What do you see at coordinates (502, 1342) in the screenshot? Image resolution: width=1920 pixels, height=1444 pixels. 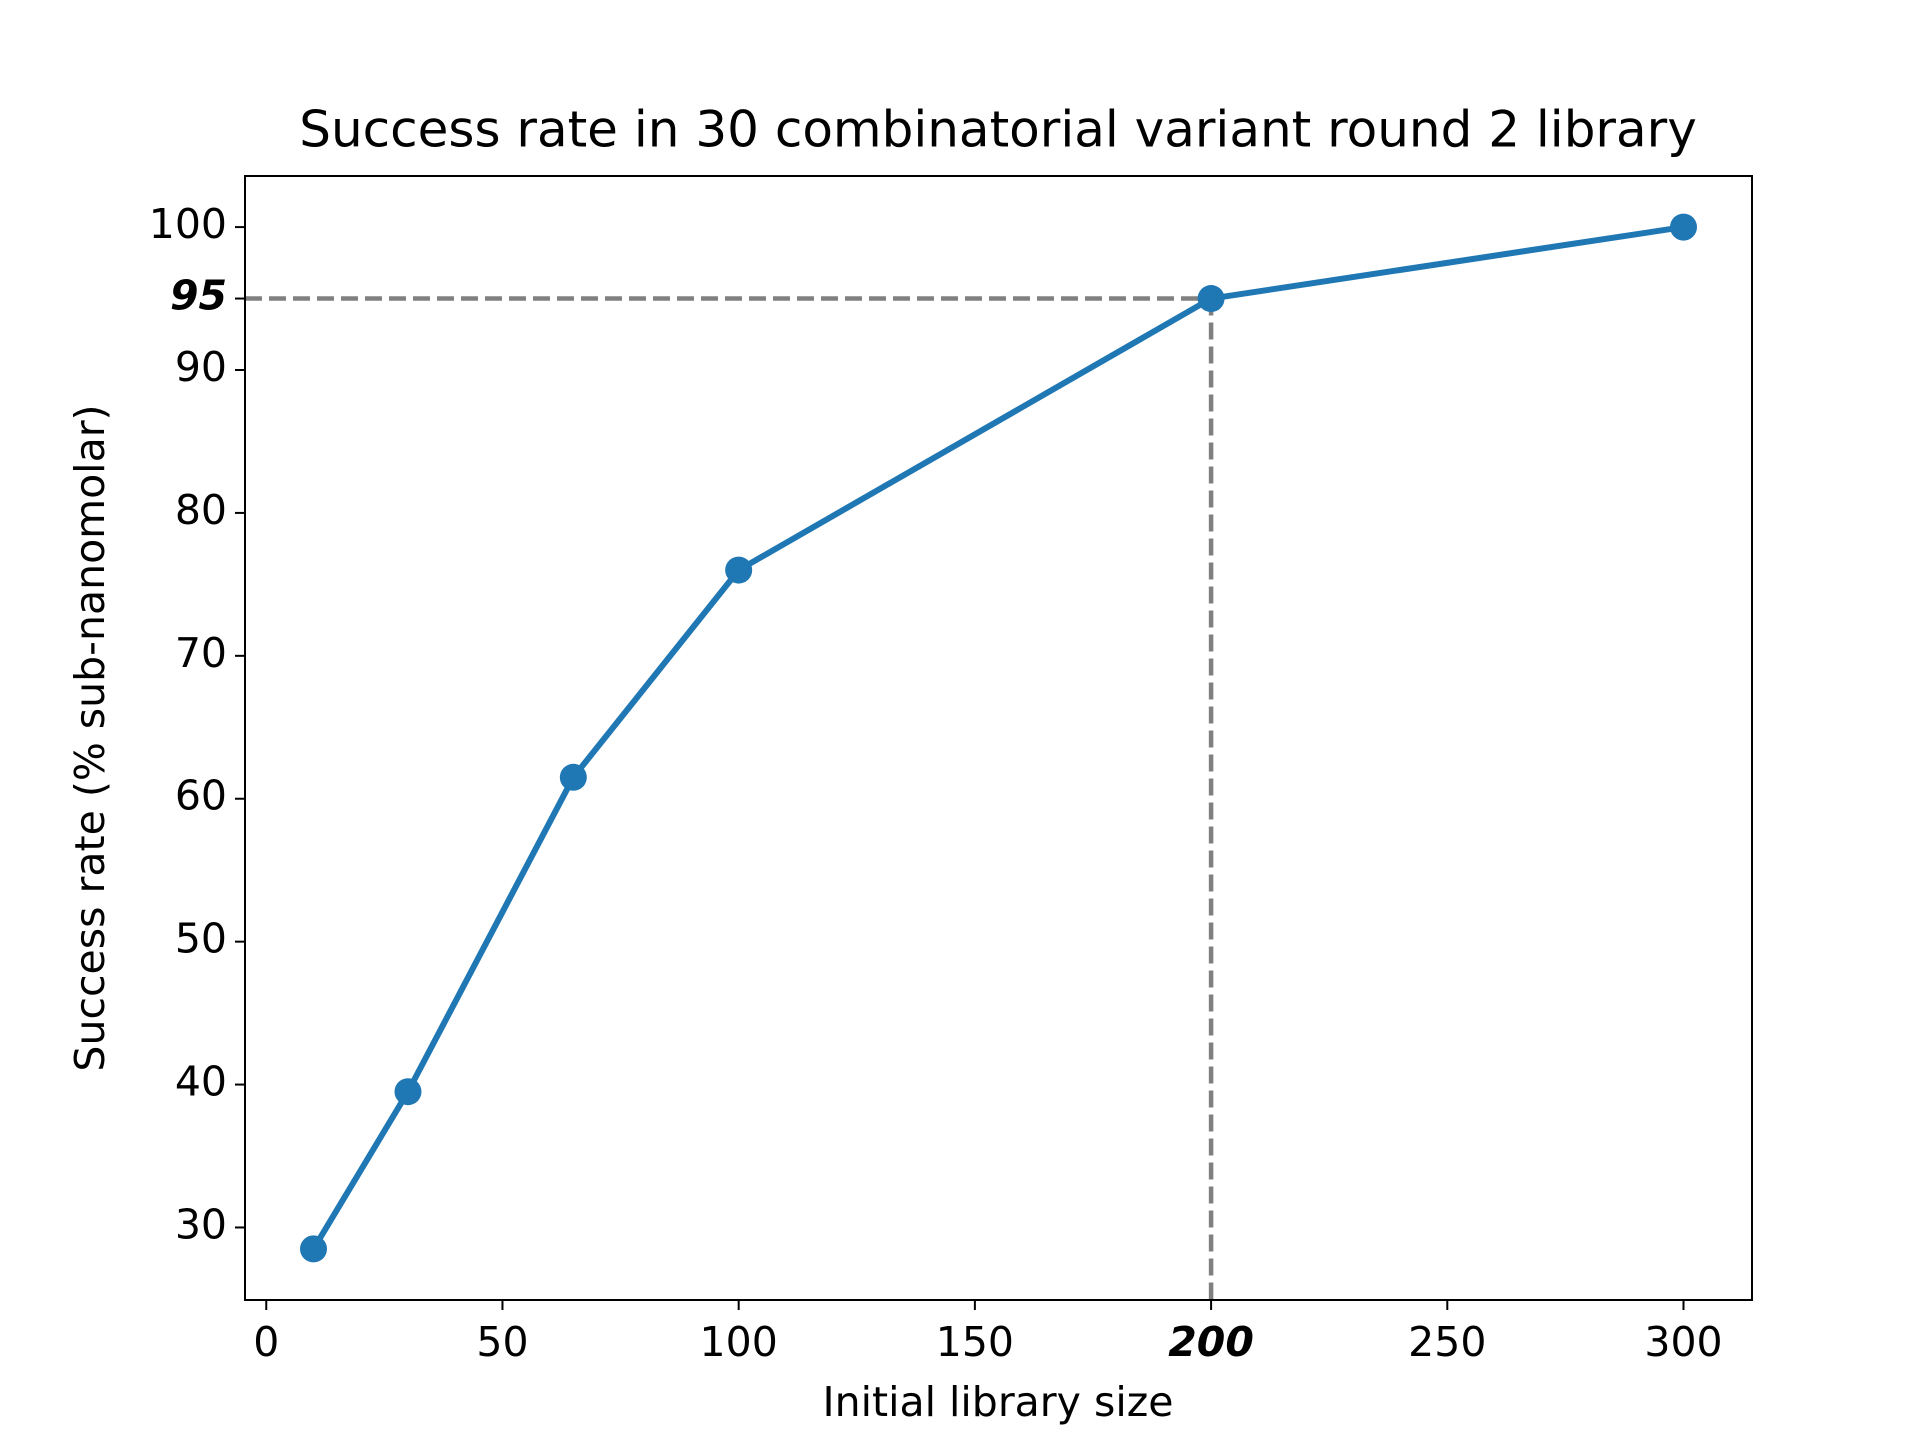 I see `x-tick-label: 50` at bounding box center [502, 1342].